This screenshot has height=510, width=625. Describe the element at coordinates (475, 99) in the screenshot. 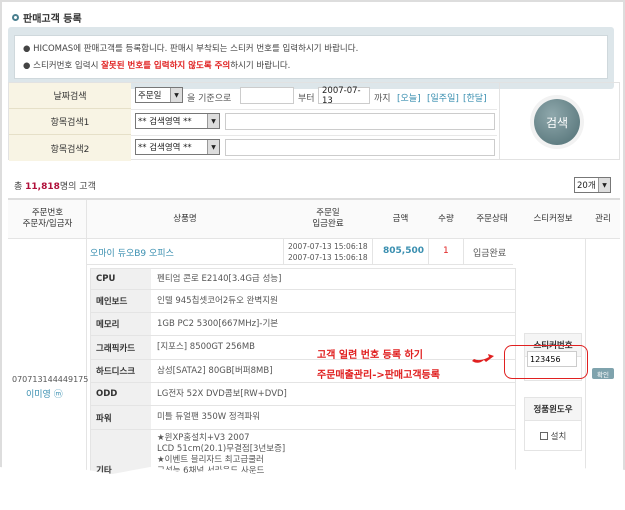

I see `quick-month-link: [한달]` at that location.